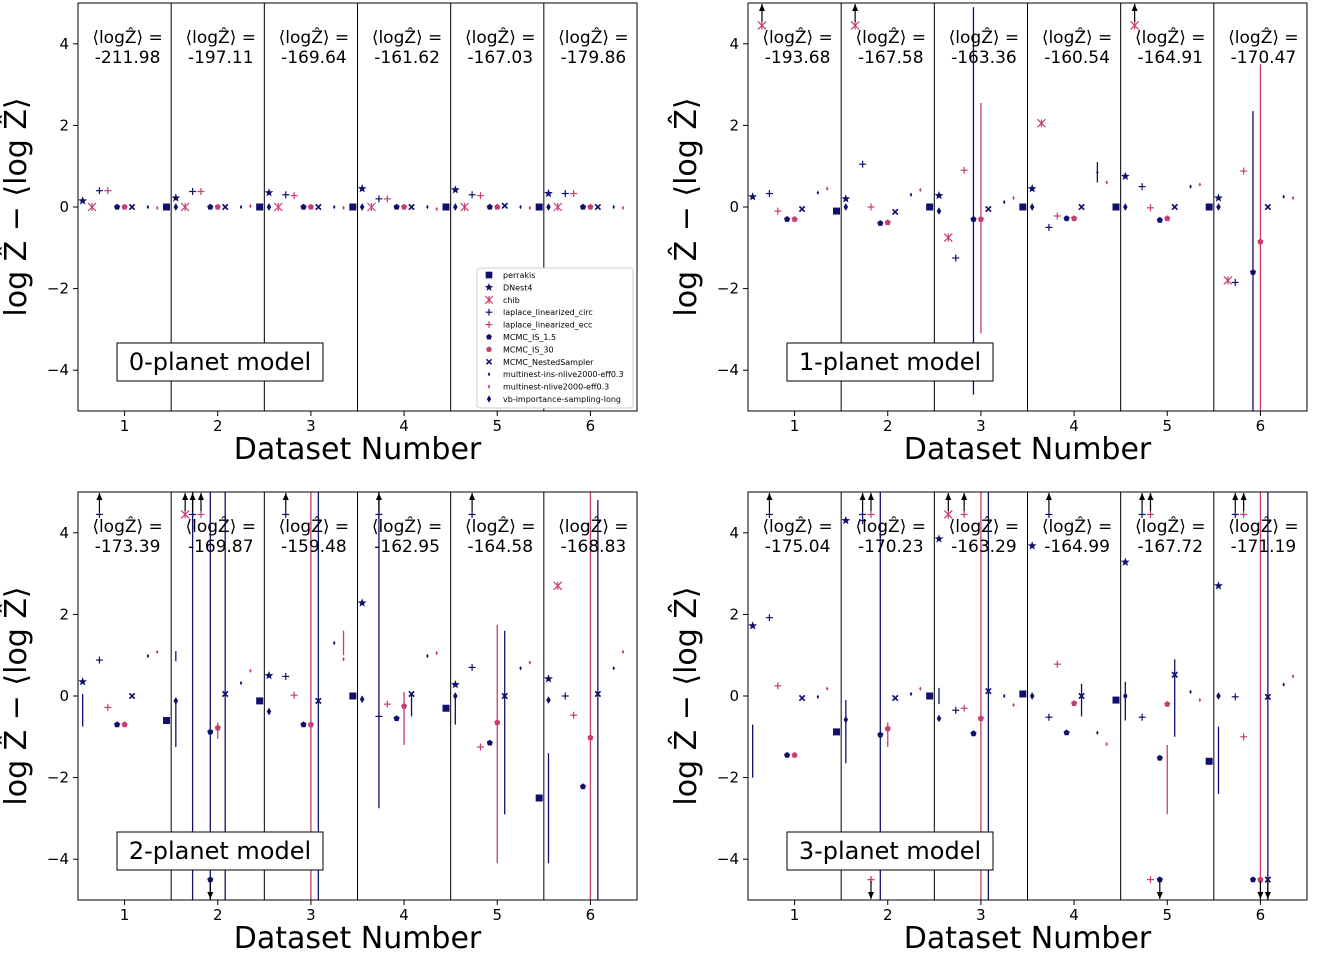 The image size is (1318, 956). I want to click on mean-value: -211.98, so click(128, 58).